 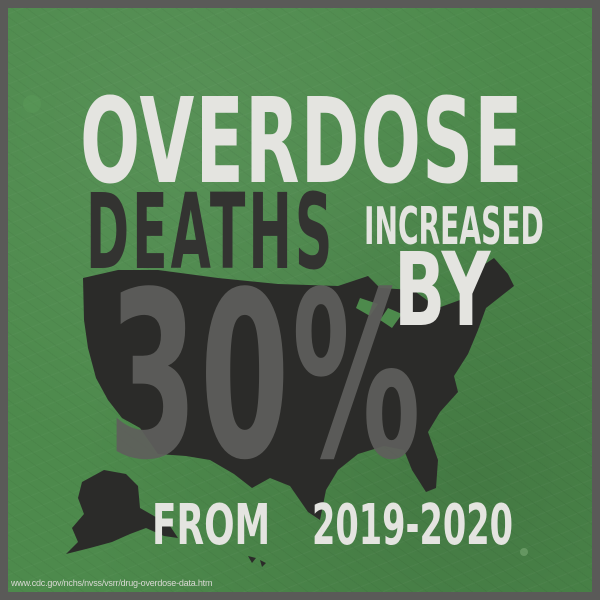 I want to click on headline-years: 2019-2020, so click(x=412, y=525).